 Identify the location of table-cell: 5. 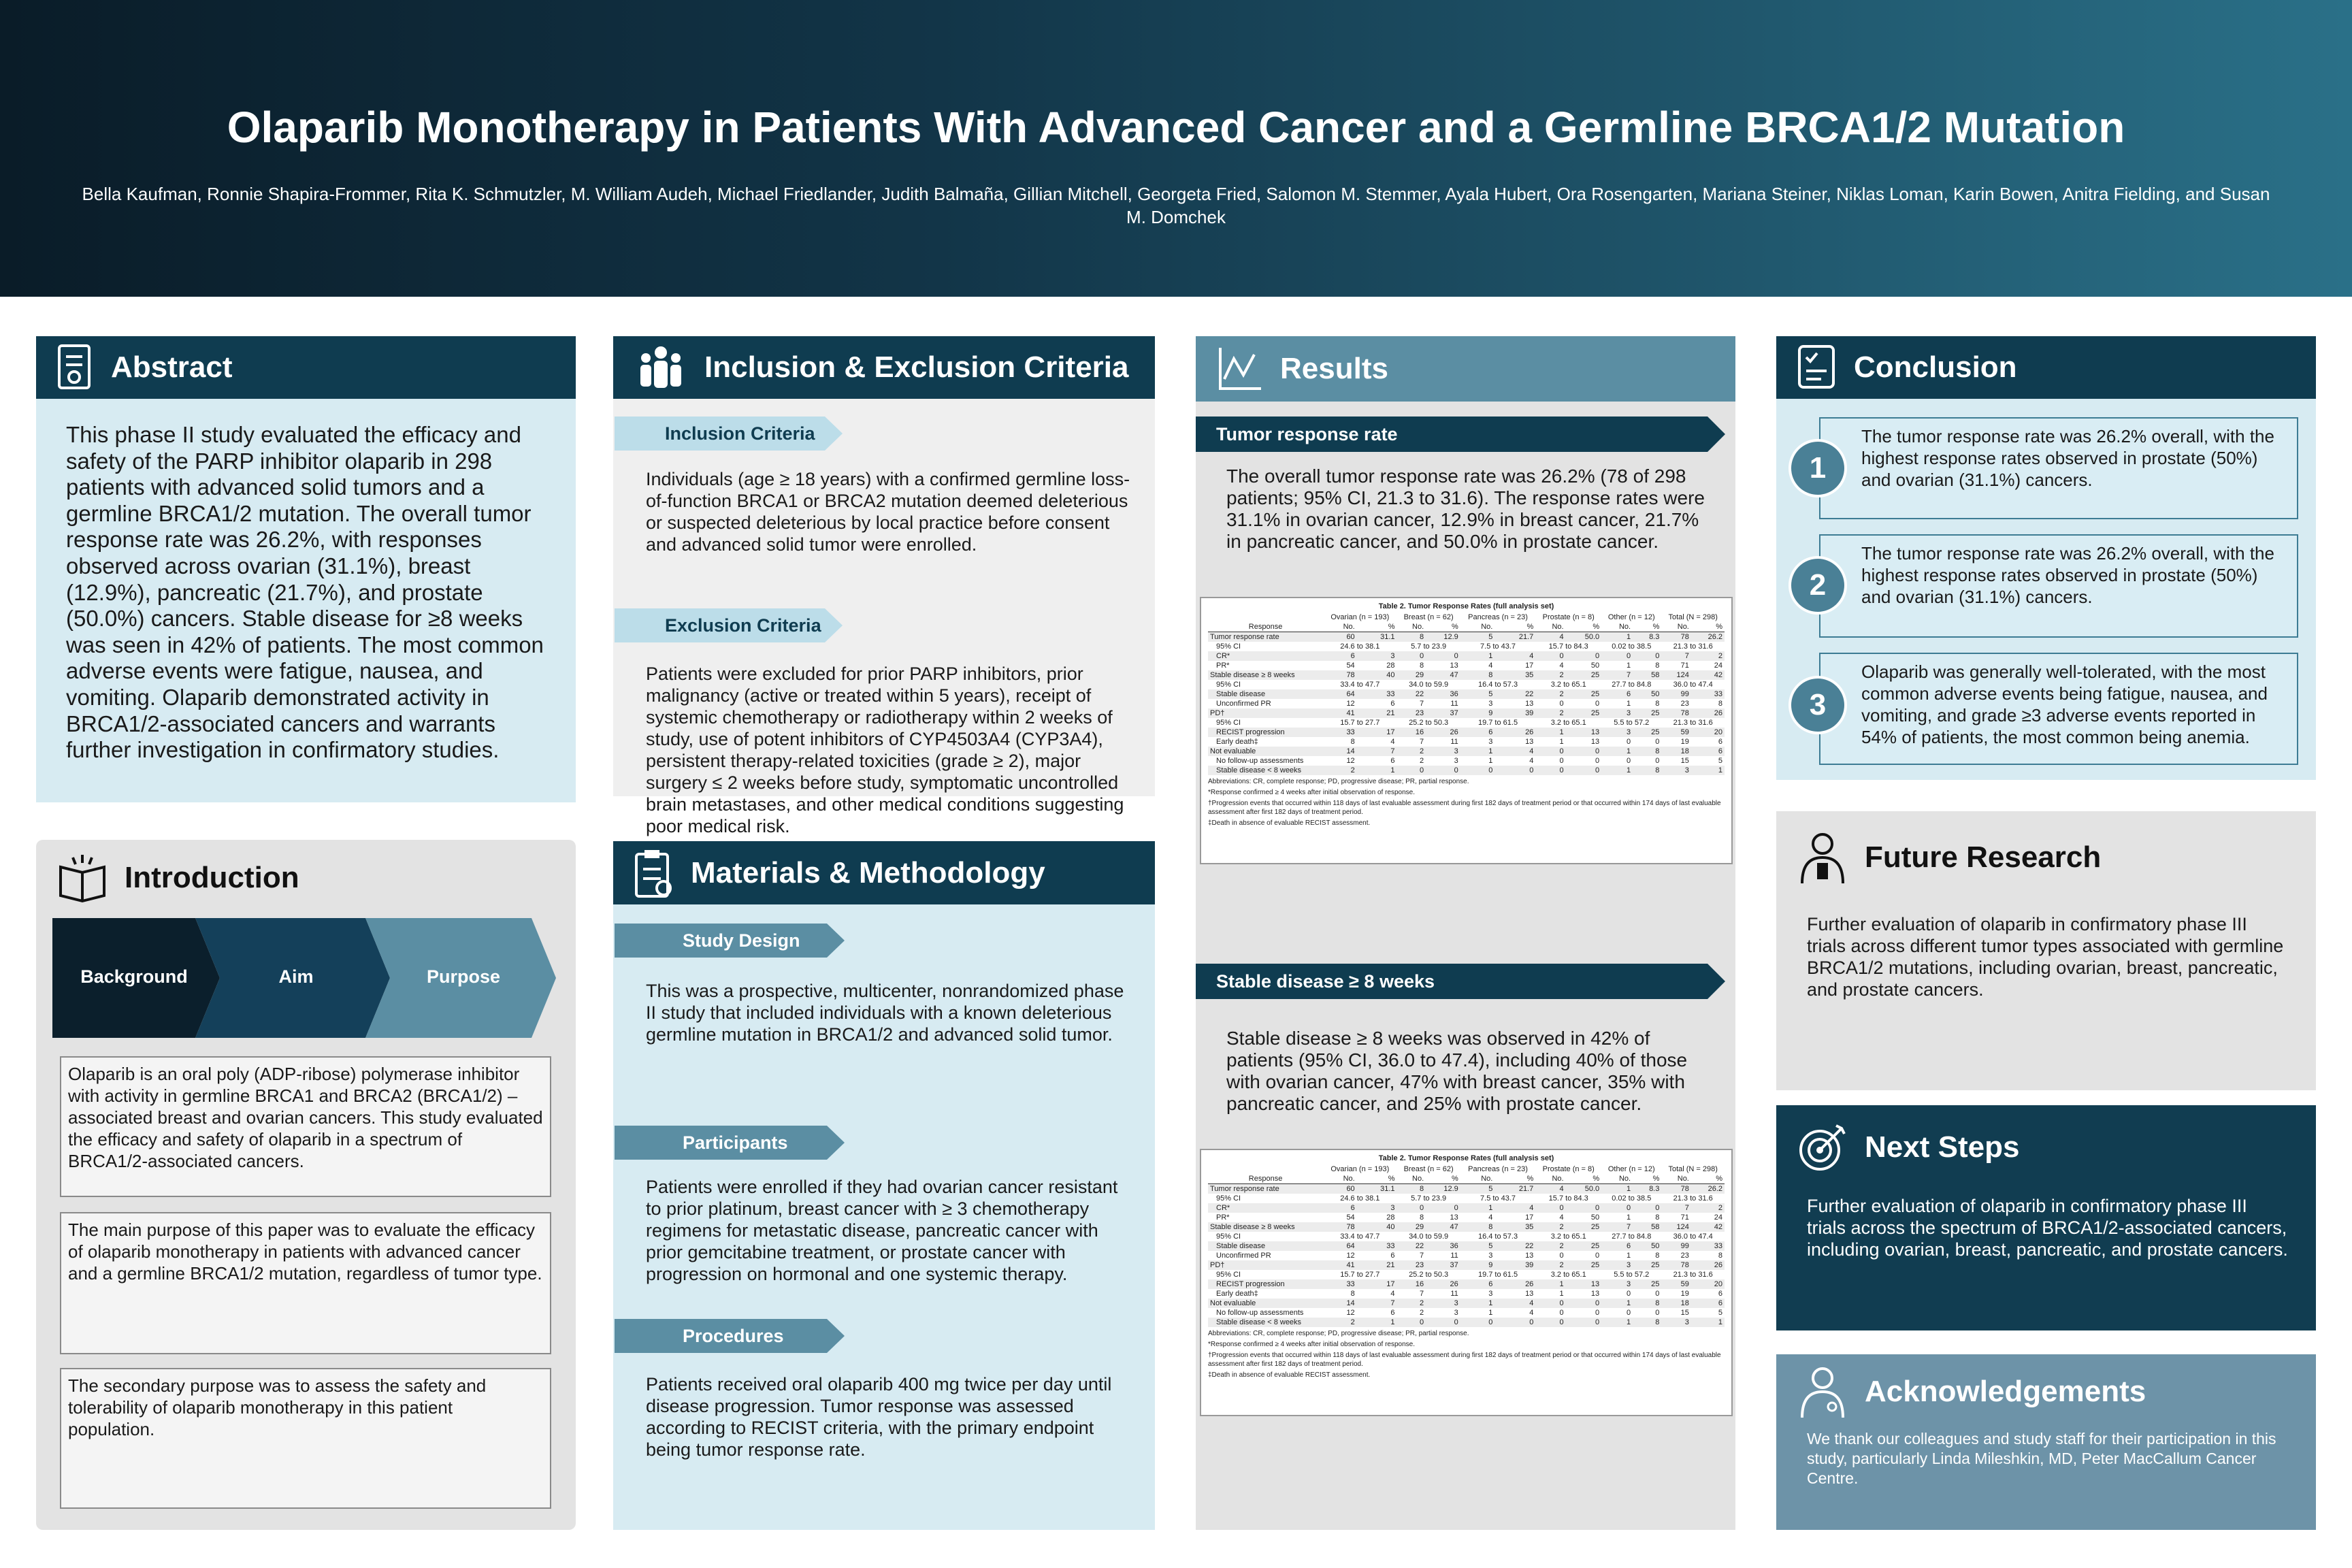
(1720, 1313).